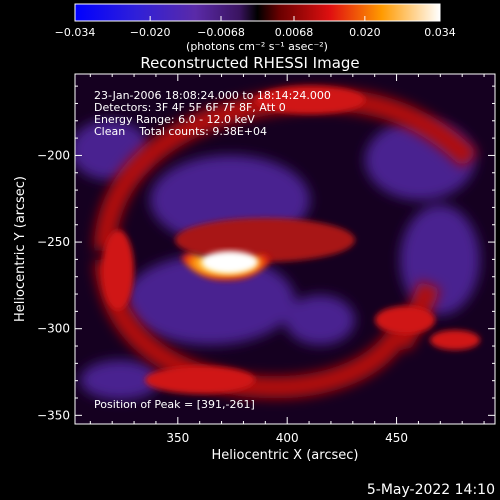  I want to click on info-line: Energy Range: 6.0 - 12.0 keV, so click(174, 119).